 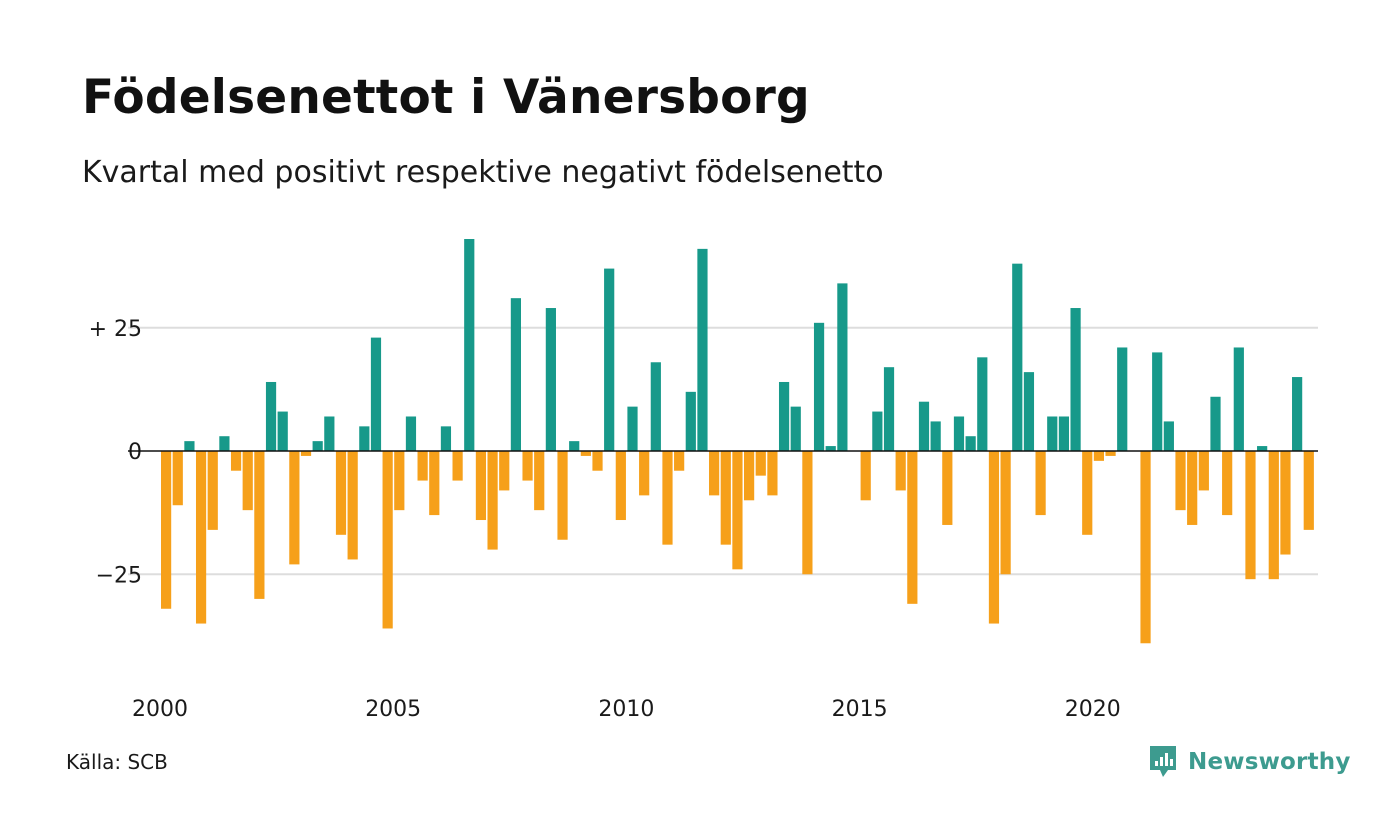 I want to click on bar-2002-Q3, so click(x=282, y=431).